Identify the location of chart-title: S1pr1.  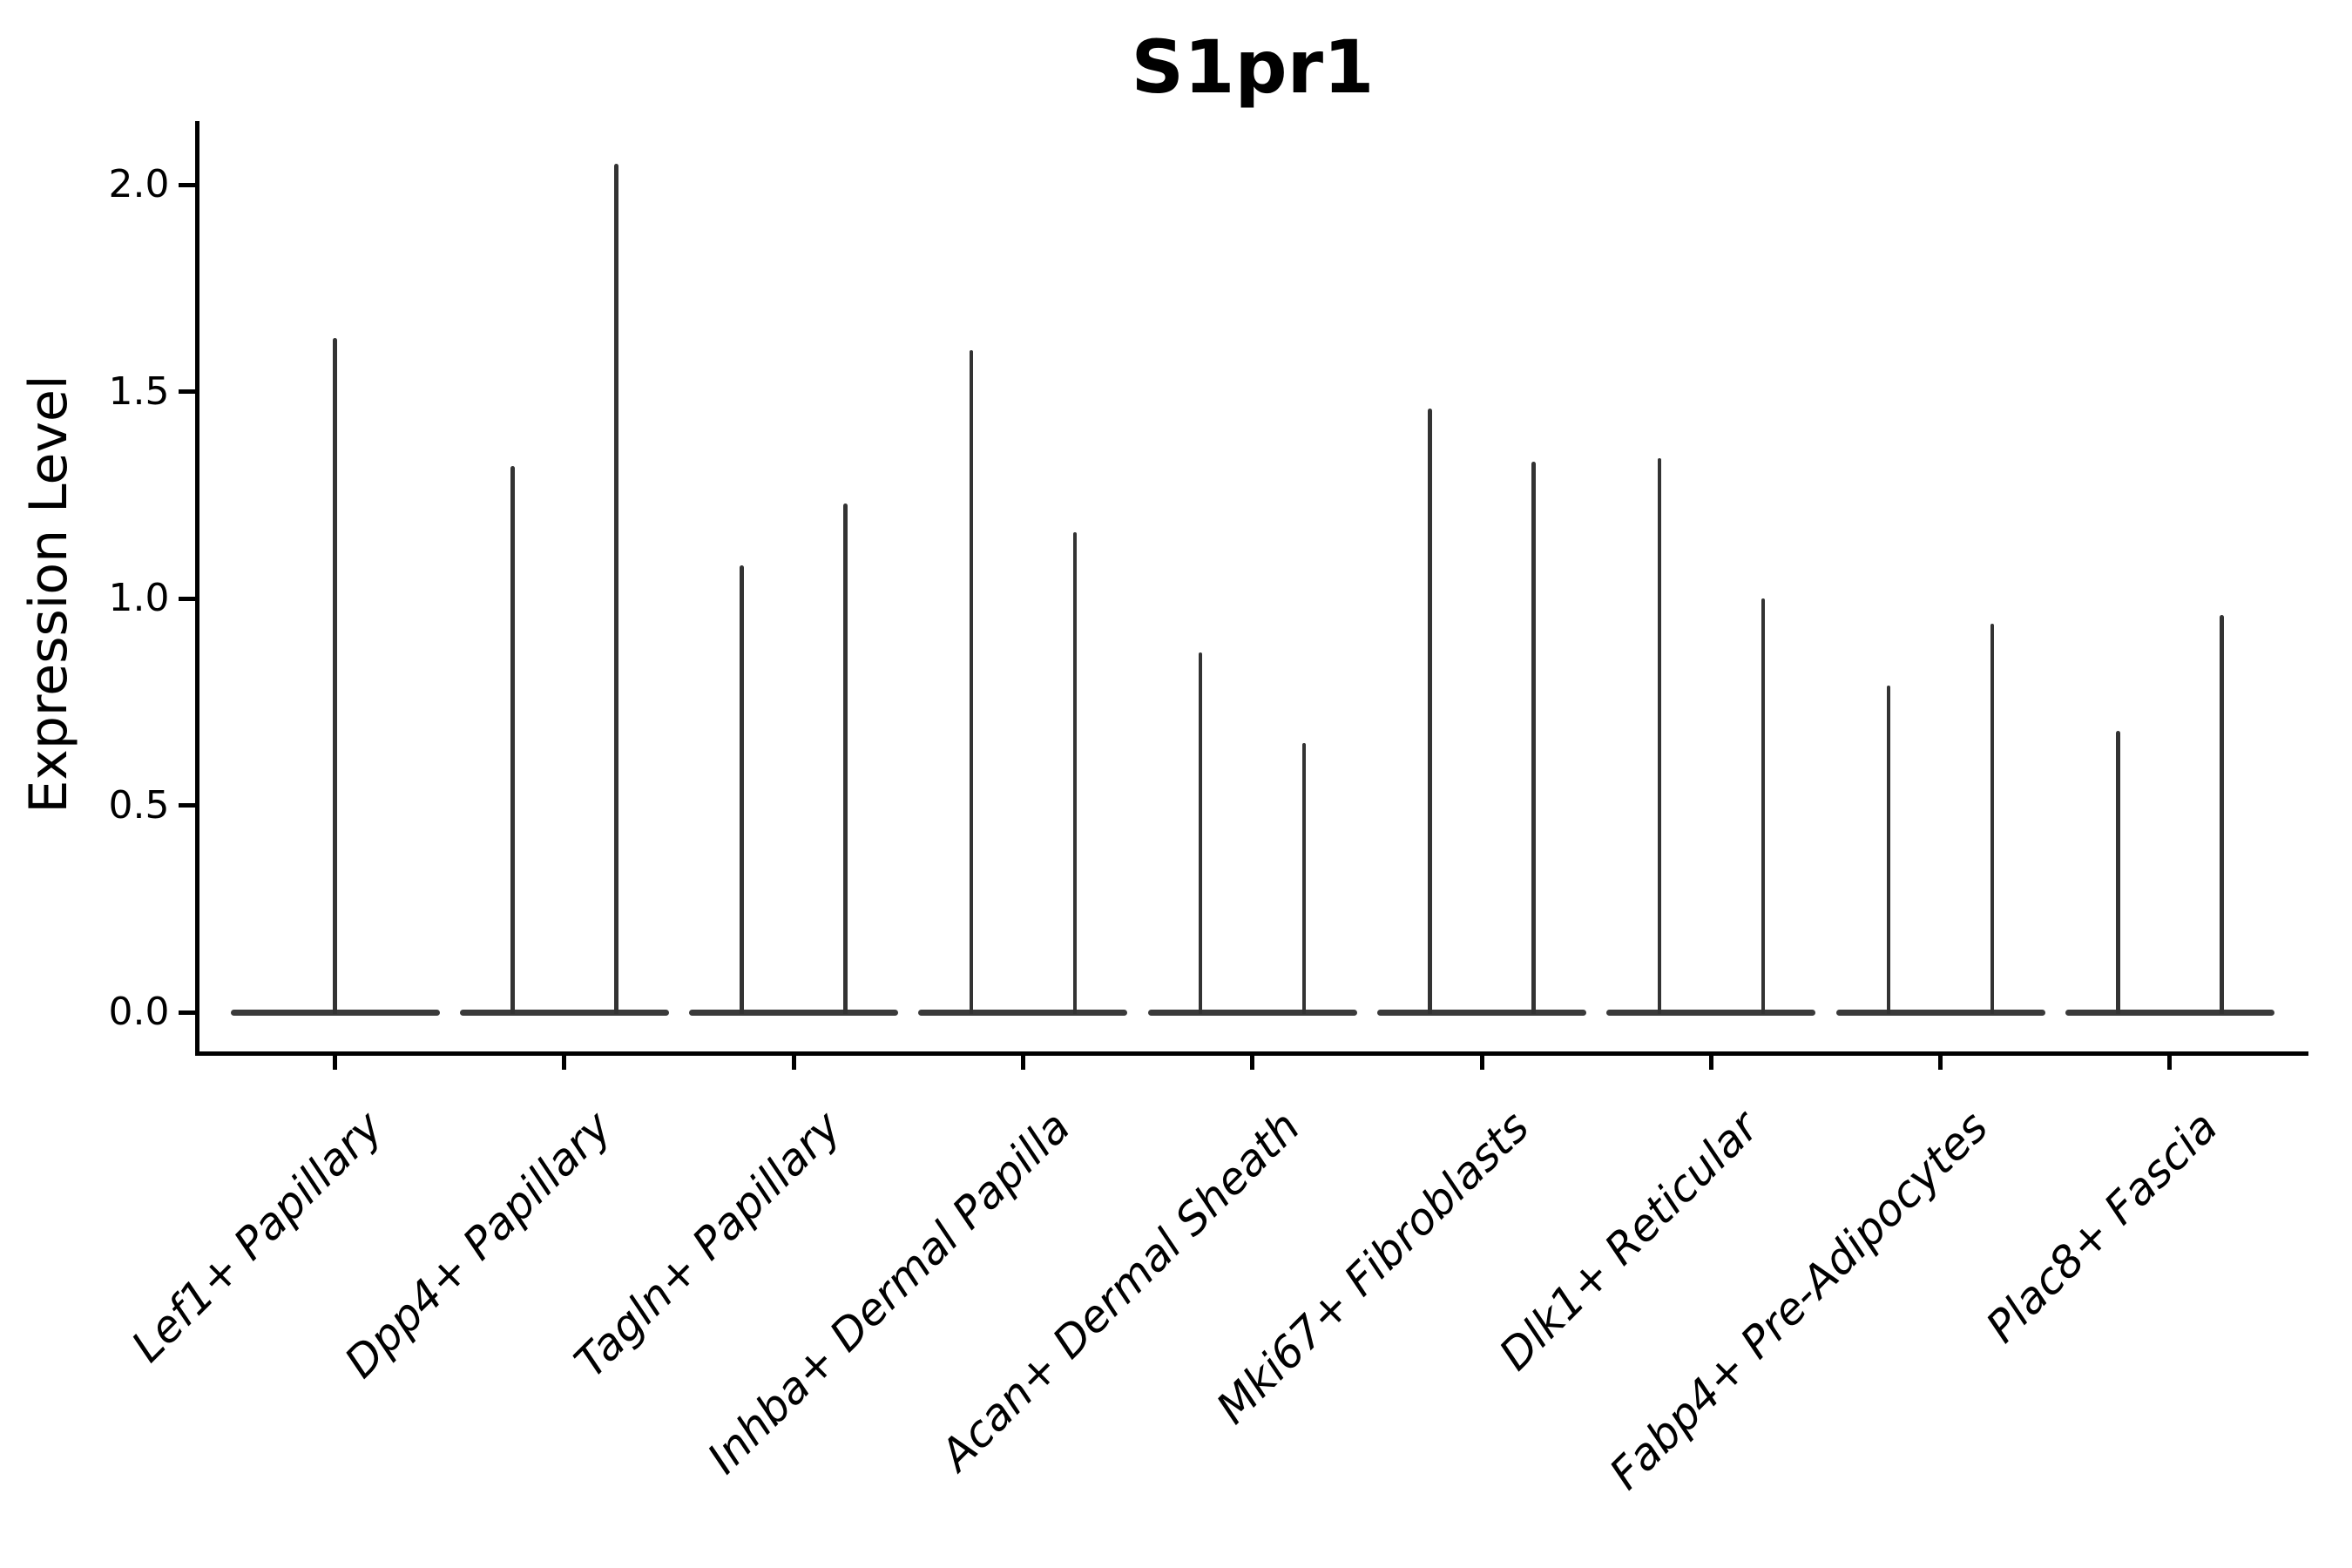
(1253, 67).